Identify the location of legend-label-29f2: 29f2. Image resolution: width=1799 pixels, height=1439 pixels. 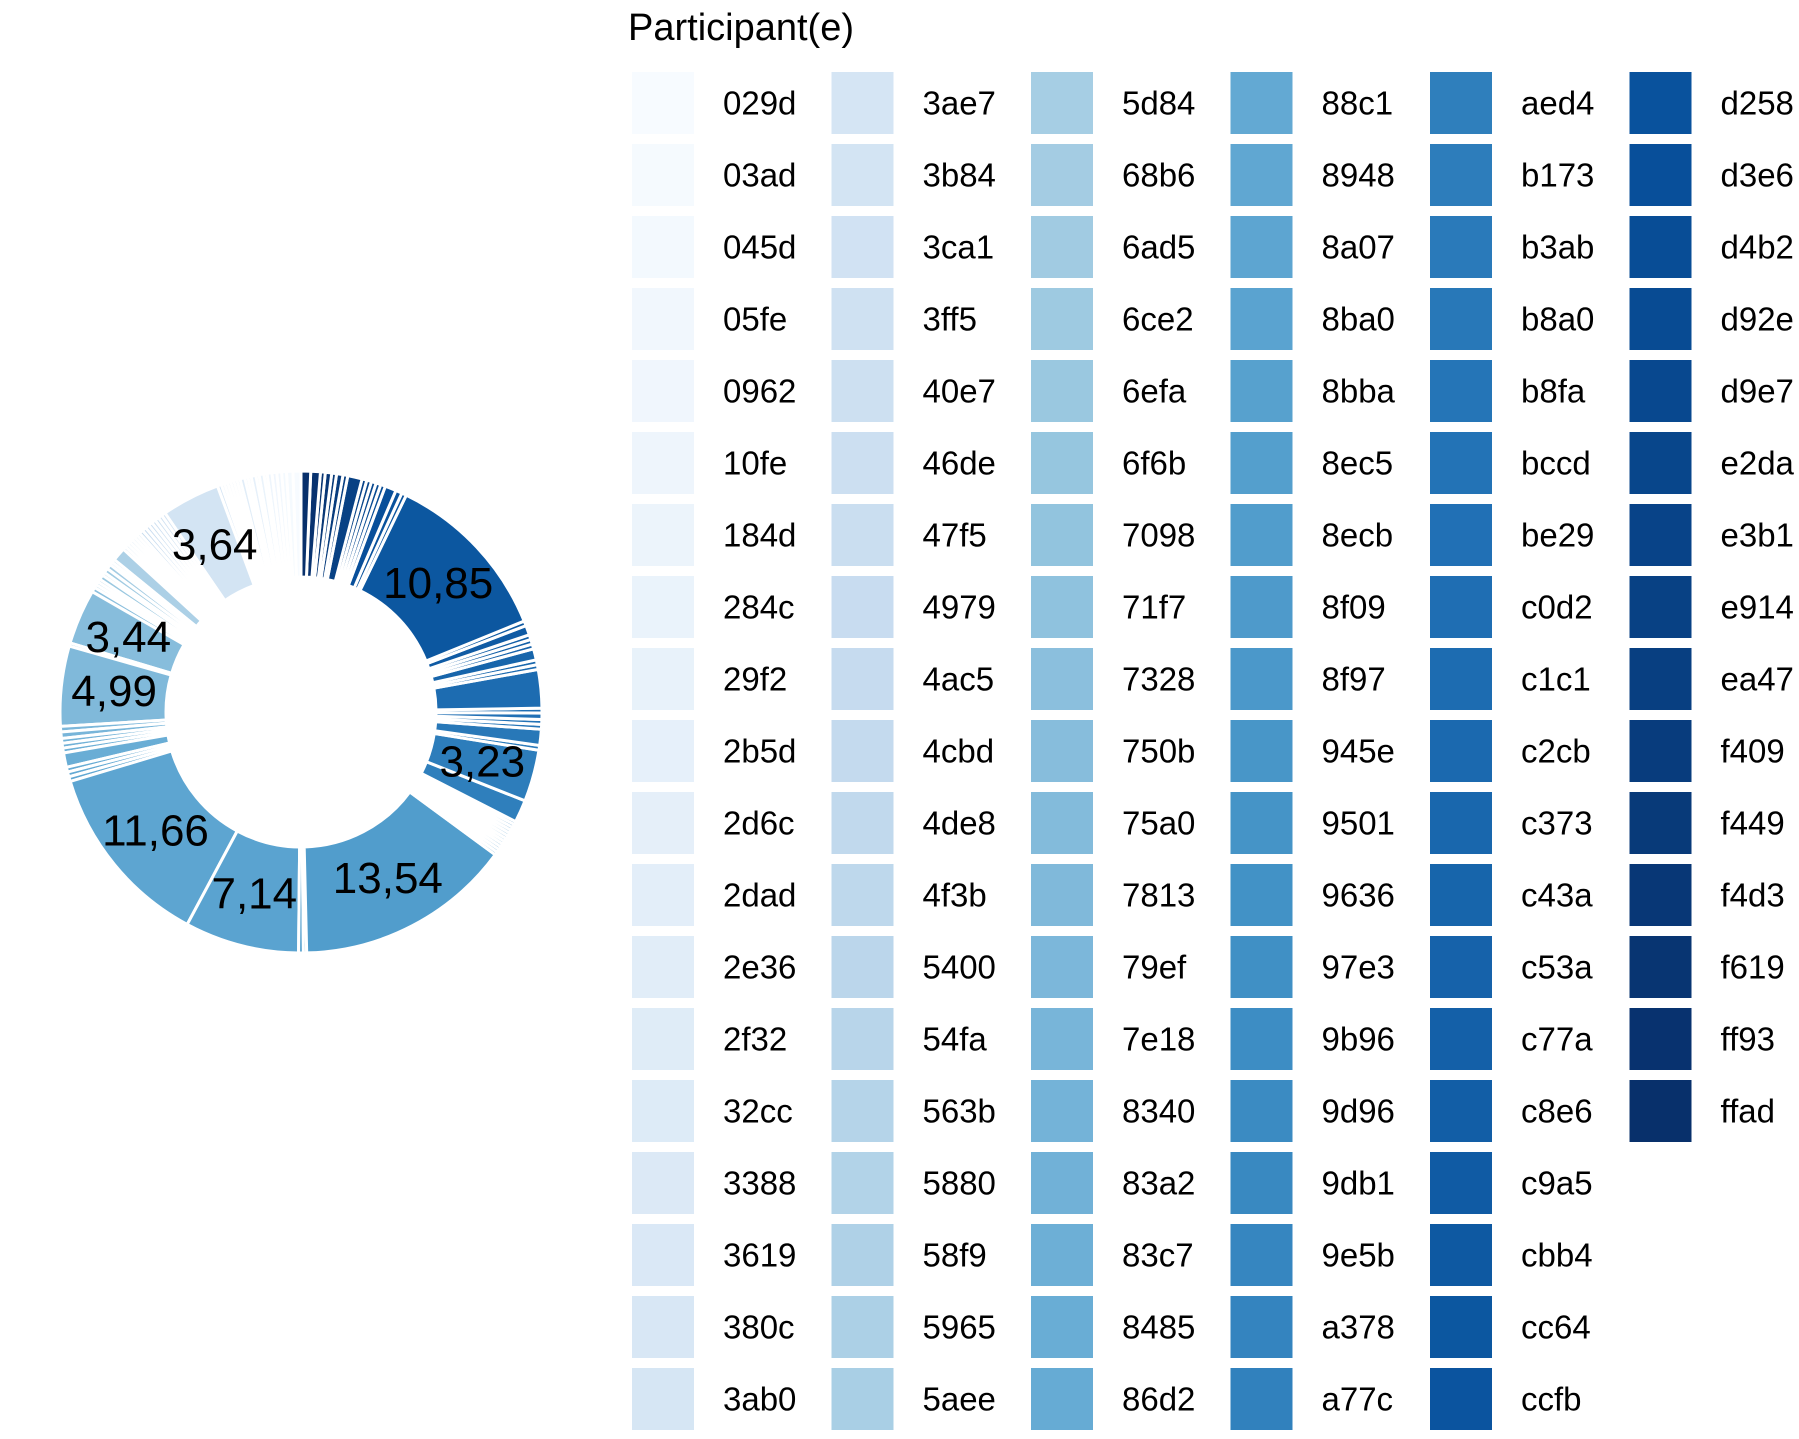
(755, 679).